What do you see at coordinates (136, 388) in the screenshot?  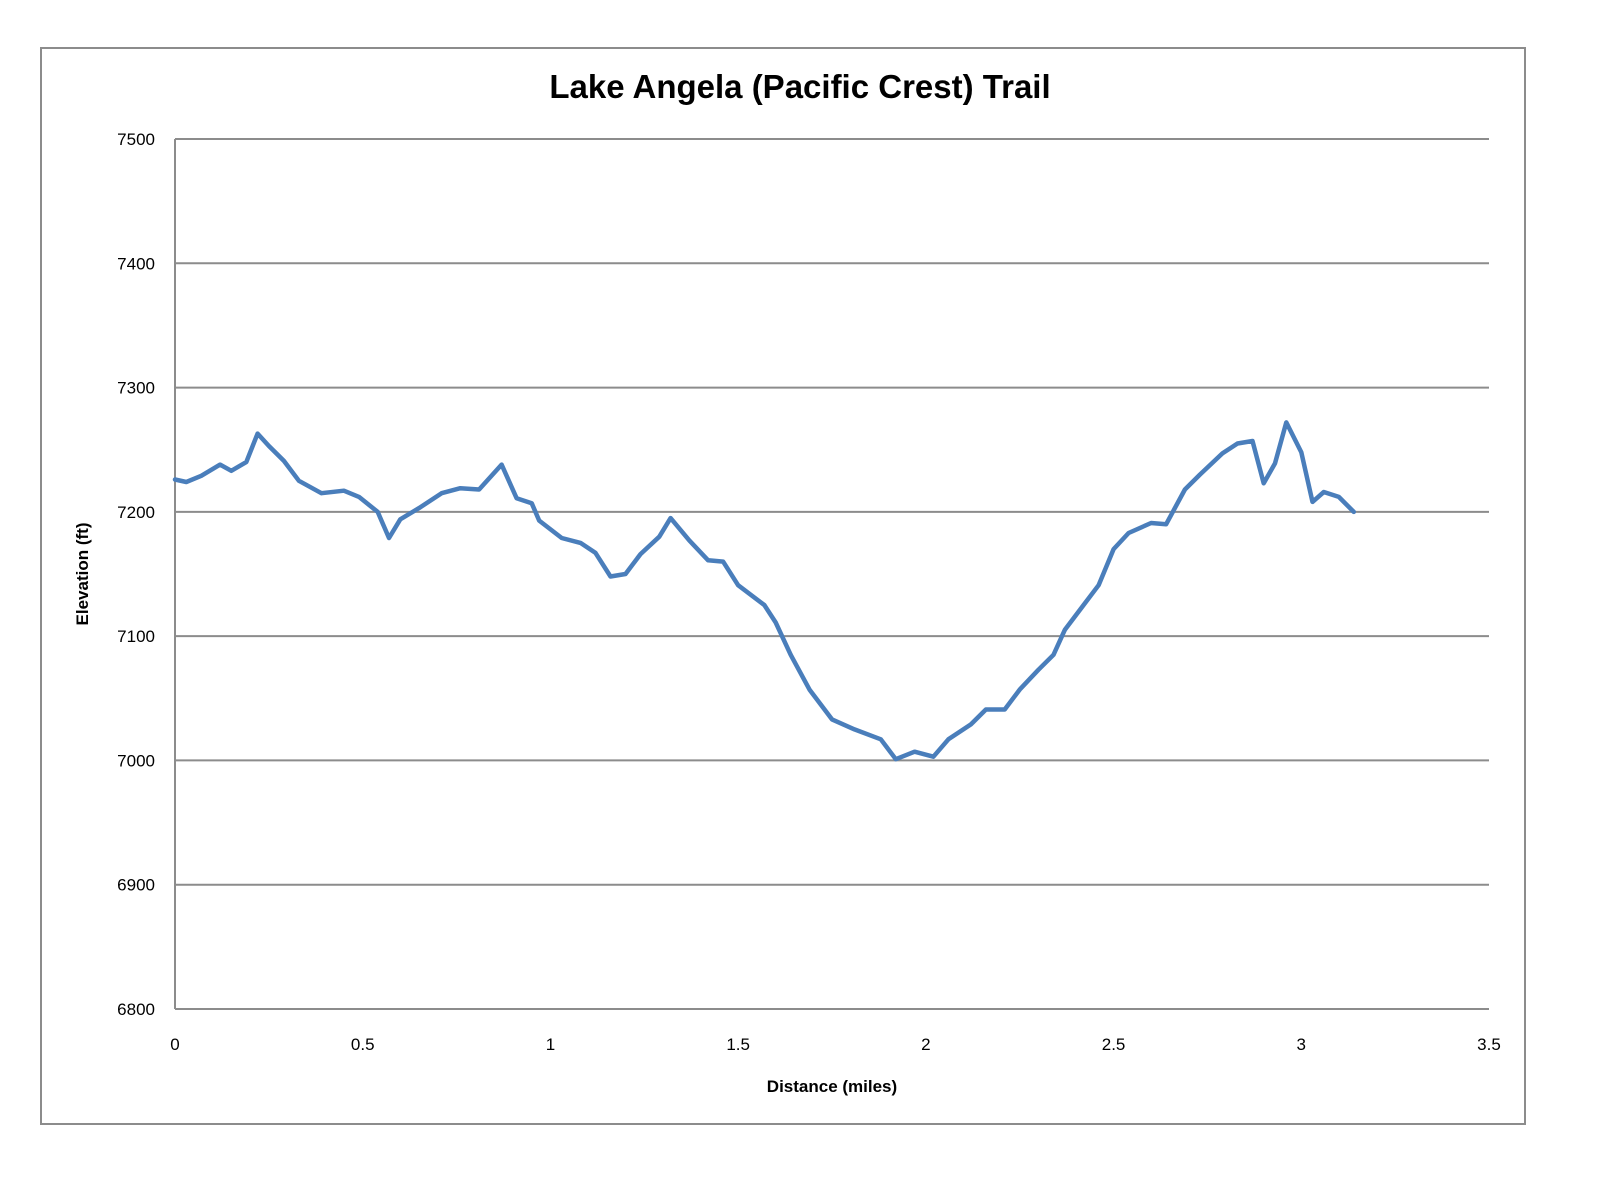 I see `y-tick-label: 7300` at bounding box center [136, 388].